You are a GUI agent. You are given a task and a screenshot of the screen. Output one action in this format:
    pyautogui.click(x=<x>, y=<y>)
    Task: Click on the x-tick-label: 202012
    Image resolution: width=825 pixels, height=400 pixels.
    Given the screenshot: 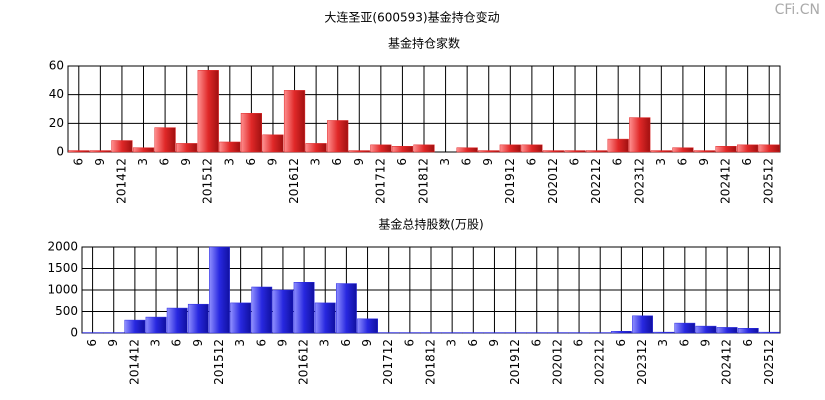 What is the action you would take?
    pyautogui.click(x=553, y=181)
    